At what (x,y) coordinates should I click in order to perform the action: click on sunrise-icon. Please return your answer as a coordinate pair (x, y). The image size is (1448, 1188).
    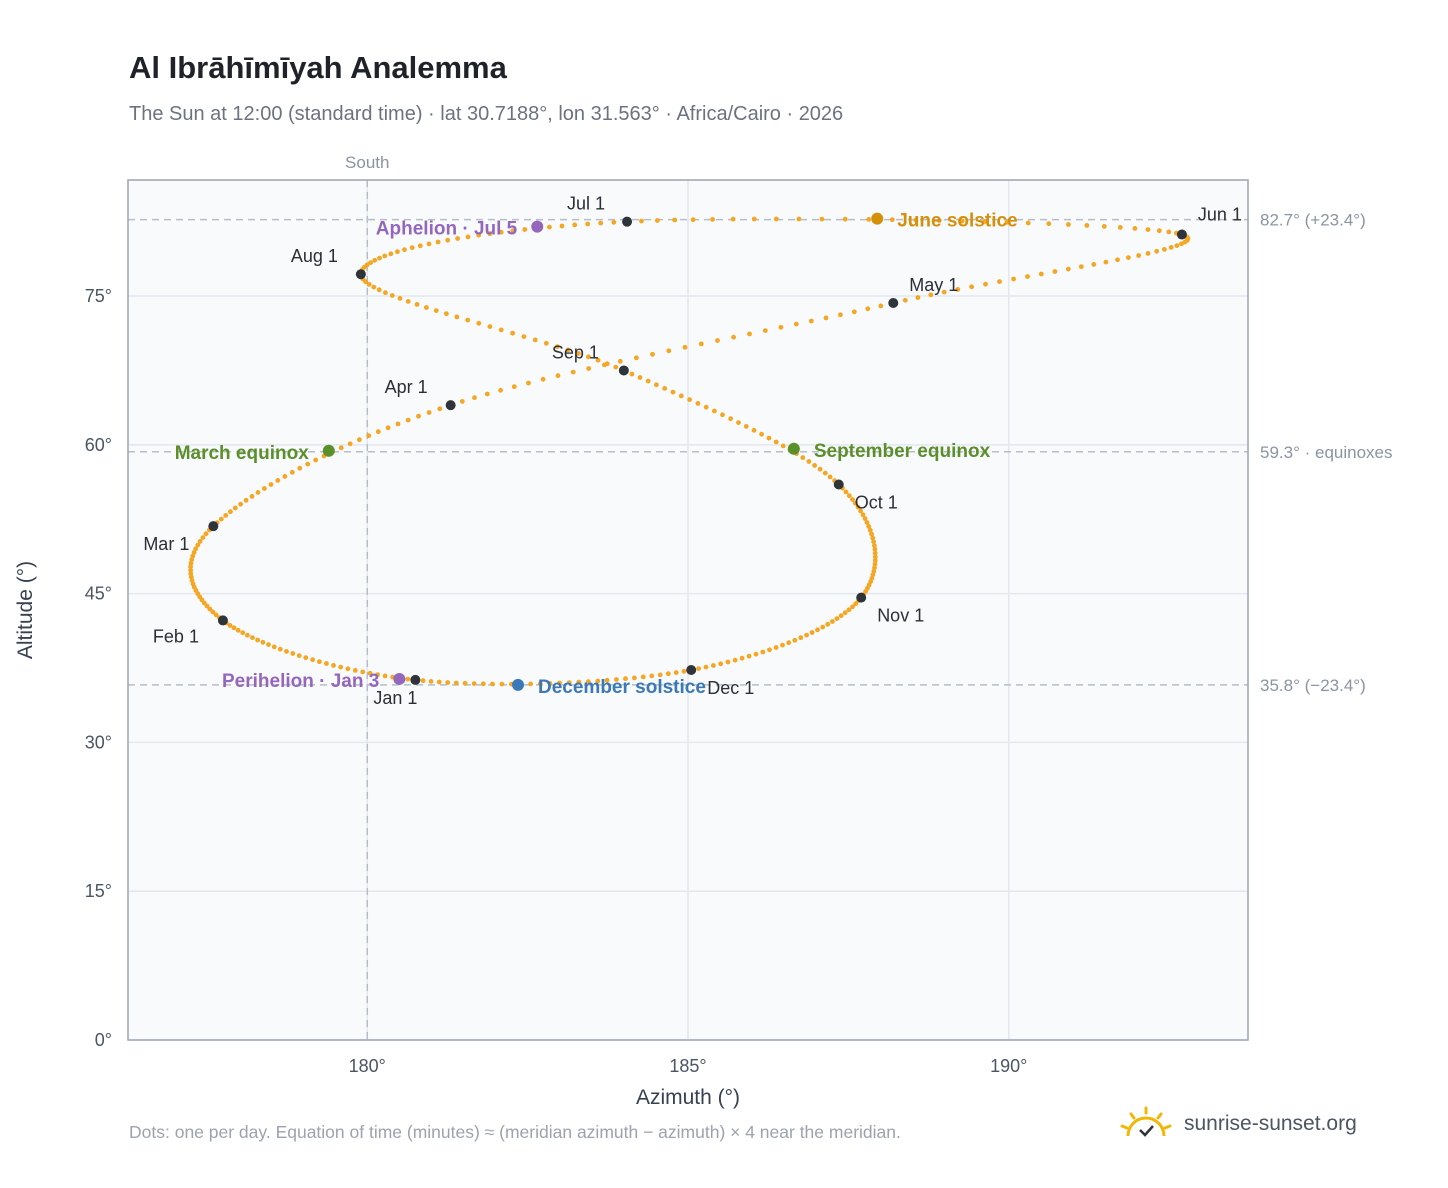
    Looking at the image, I should click on (1146, 1121).